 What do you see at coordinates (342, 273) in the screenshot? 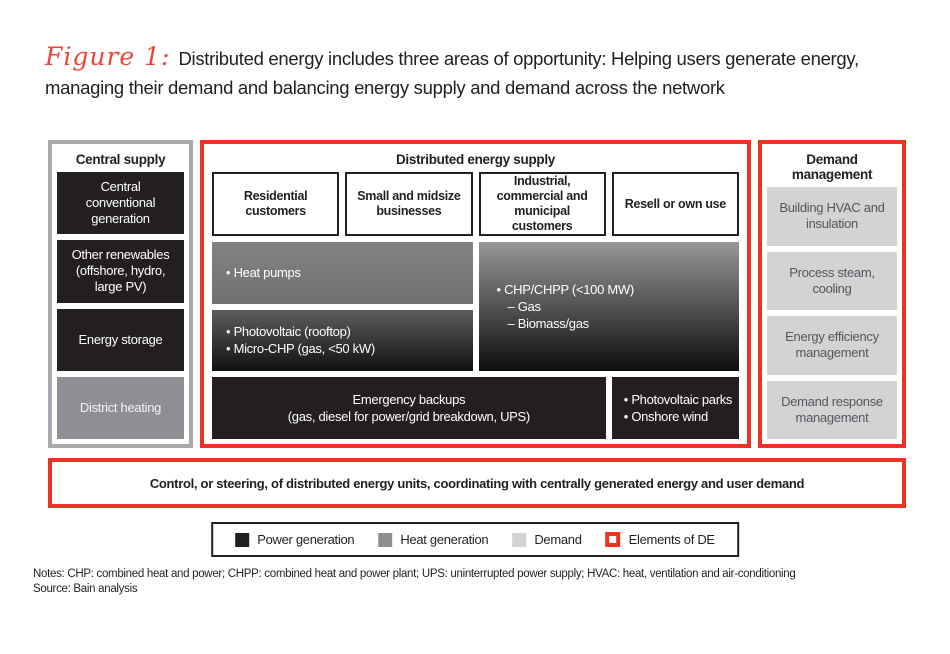
I see `heat-pumps-box: • Heat pumps` at bounding box center [342, 273].